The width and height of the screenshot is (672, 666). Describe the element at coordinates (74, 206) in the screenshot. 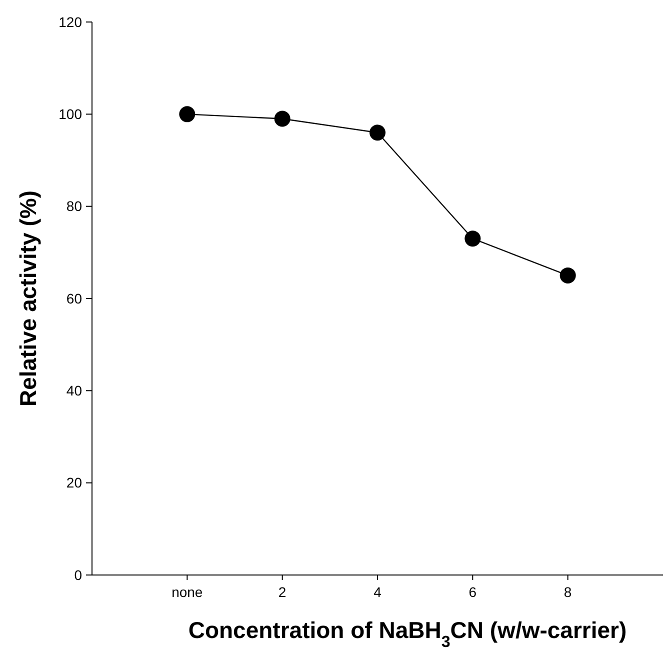

I see `y-tick-label: 80` at that location.